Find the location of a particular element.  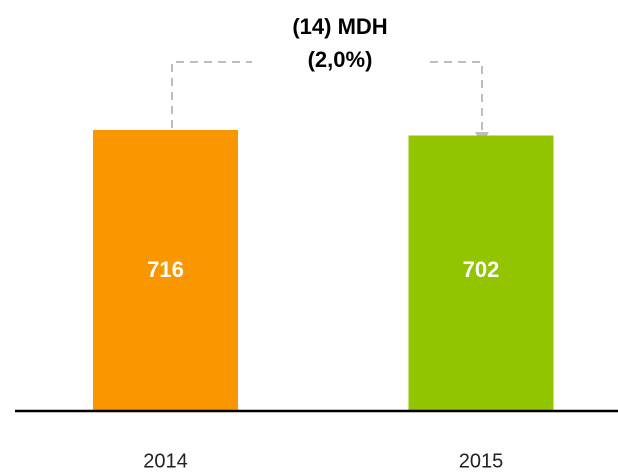

data-label: 702 is located at coordinates (481, 269).